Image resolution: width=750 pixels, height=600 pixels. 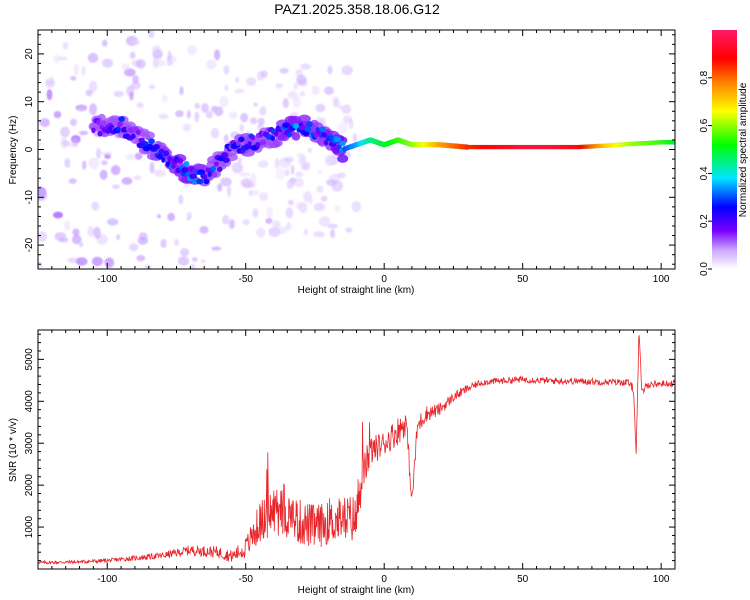 I want to click on colorbar, so click(x=724, y=149).